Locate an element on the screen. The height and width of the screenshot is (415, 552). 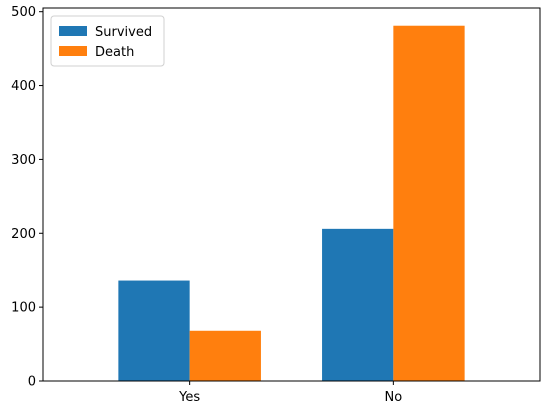
x-axis: Yes No is located at coordinates (290, 393).